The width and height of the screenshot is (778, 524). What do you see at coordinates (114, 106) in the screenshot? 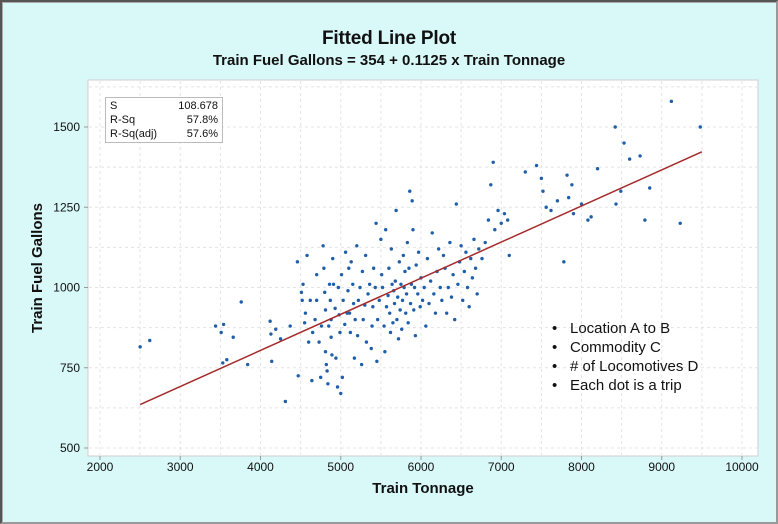
I see `stat-label: S` at bounding box center [114, 106].